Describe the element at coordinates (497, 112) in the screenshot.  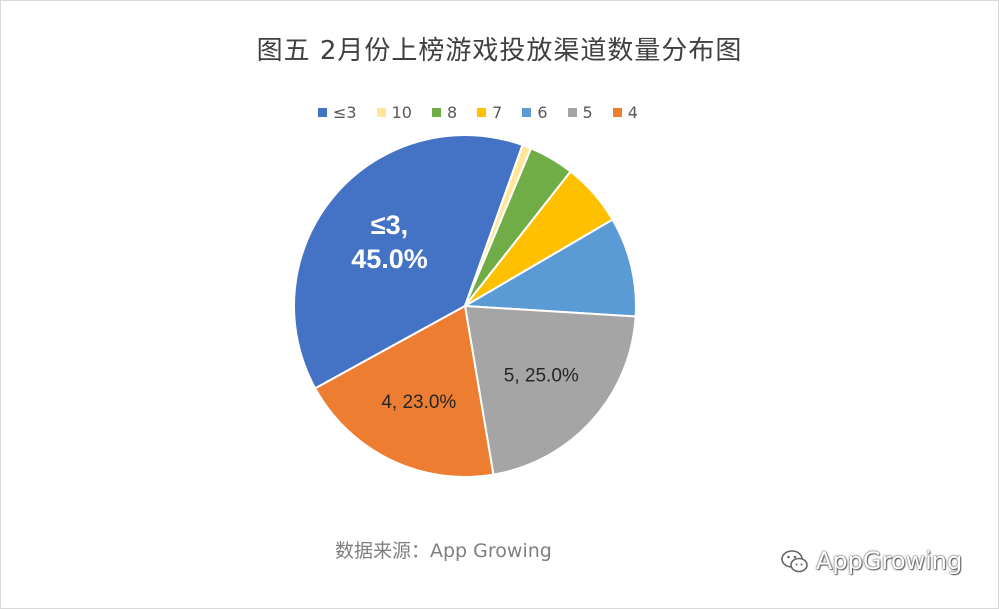
I see `legend-label: 7` at that location.